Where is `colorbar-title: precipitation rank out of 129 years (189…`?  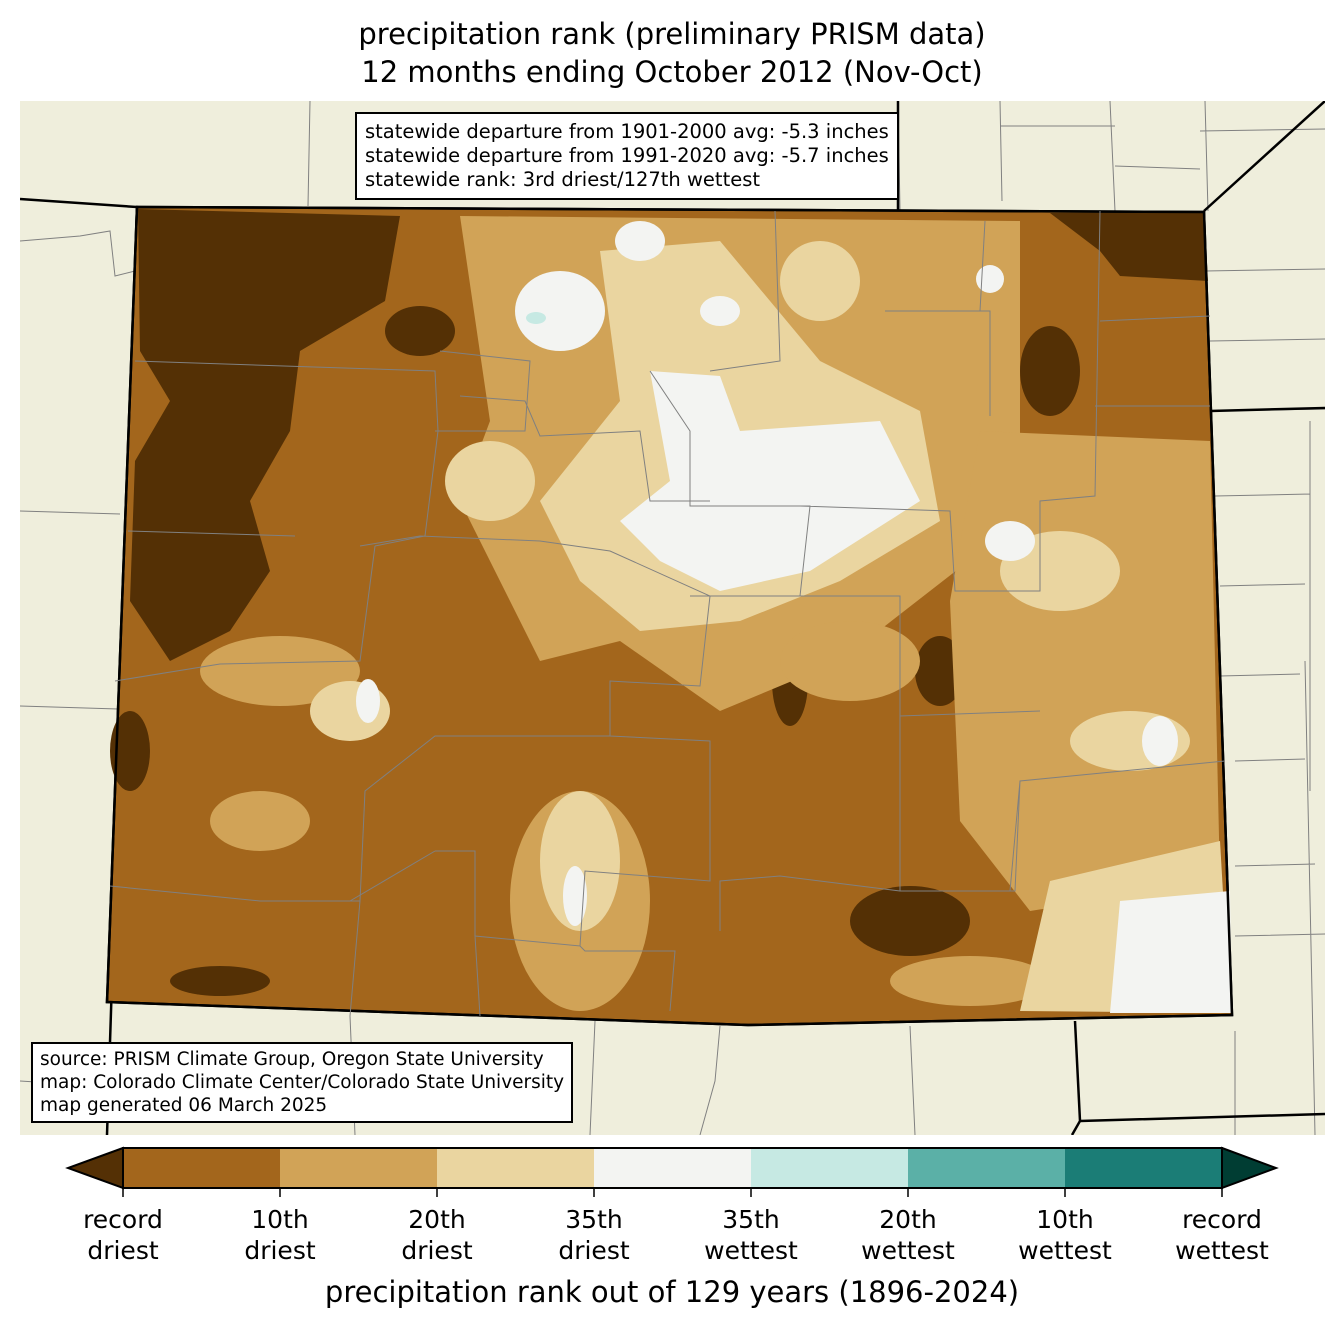 colorbar-title: precipitation rank out of 129 years (189… is located at coordinates (672, 1292).